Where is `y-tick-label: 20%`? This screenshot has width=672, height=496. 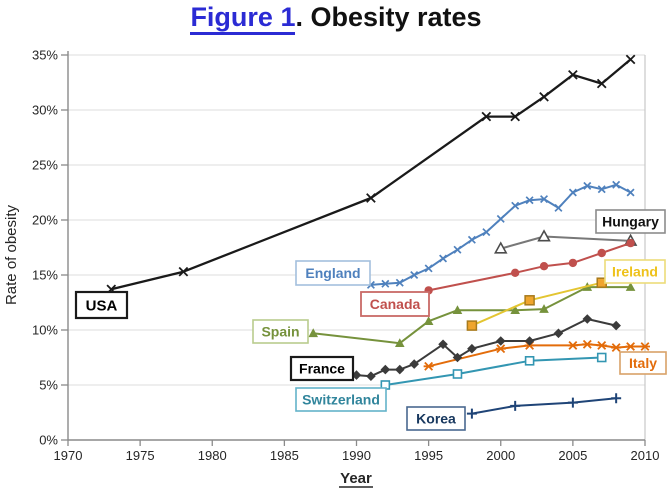 y-tick-label: 20% is located at coordinates (45, 220).